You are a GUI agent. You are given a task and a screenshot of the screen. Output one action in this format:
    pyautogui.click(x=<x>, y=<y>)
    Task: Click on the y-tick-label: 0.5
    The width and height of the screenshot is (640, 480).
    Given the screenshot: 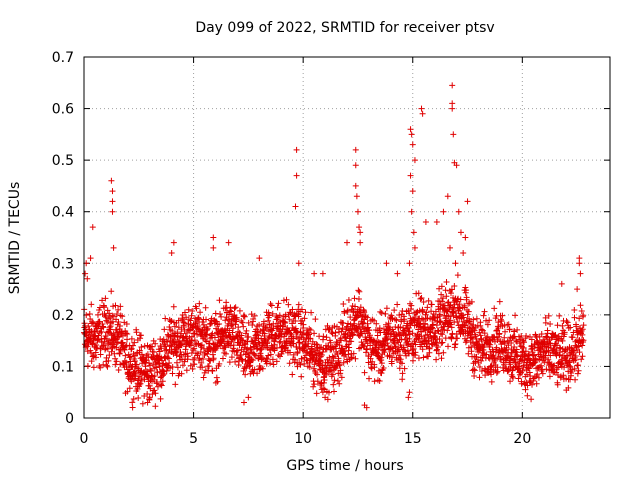 What is the action you would take?
    pyautogui.click(x=63, y=161)
    